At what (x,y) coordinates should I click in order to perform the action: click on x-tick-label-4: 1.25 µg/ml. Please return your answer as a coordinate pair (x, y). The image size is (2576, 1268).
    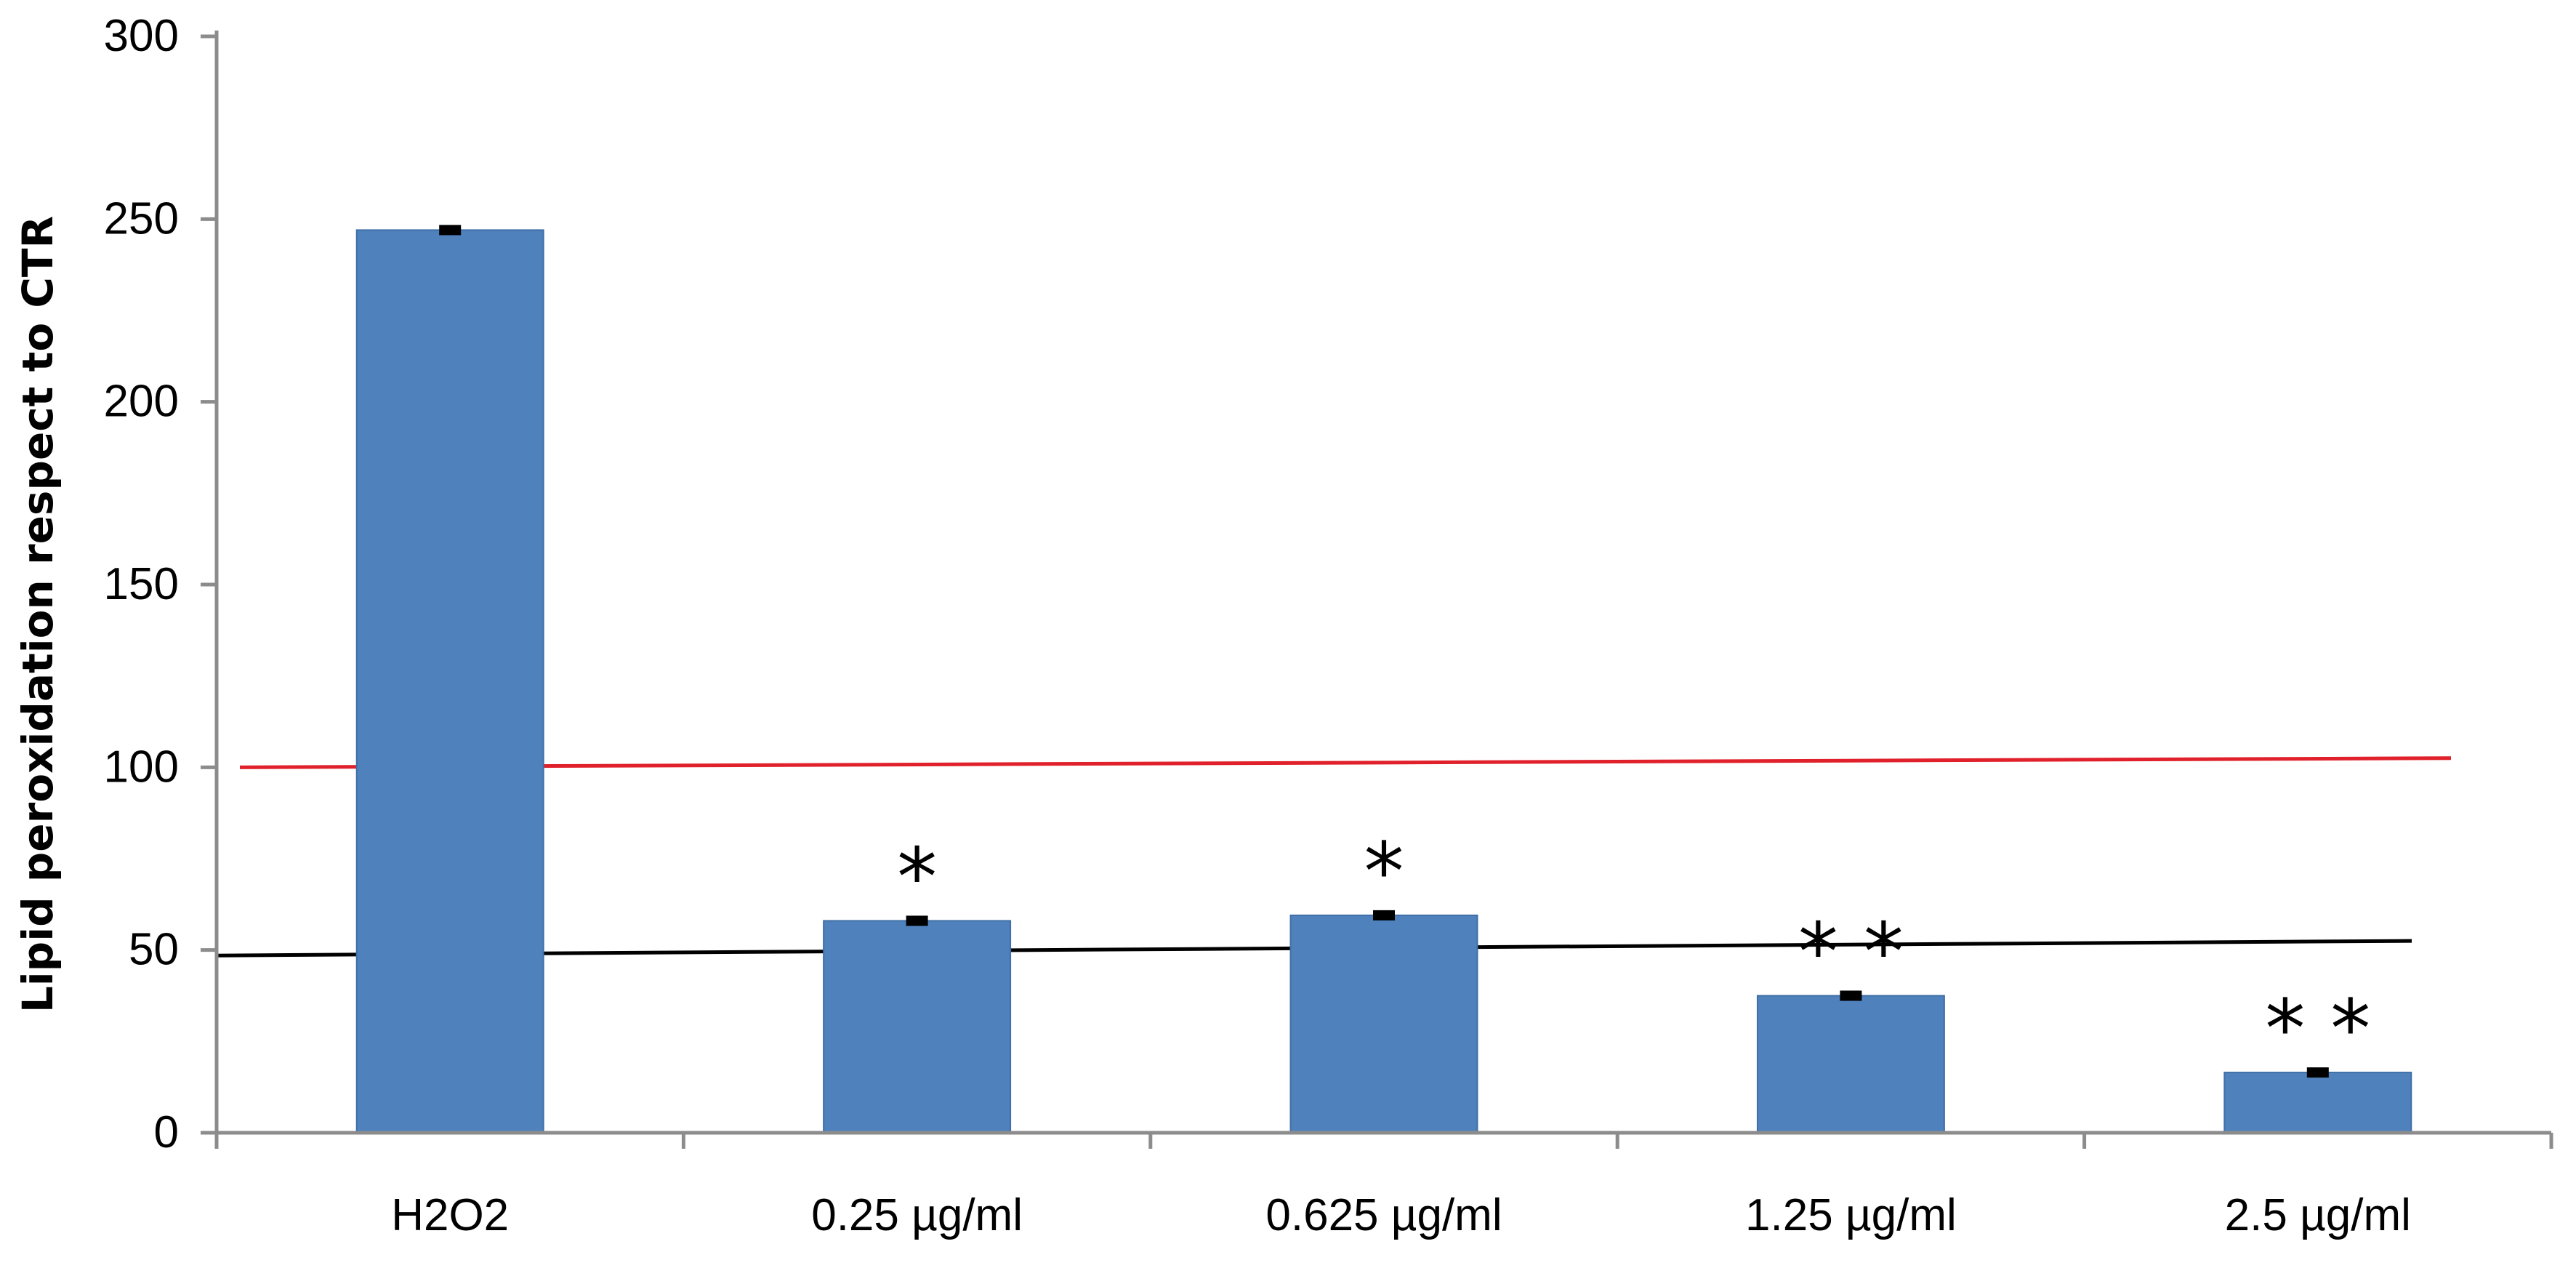
    Looking at the image, I should click on (1851, 1215).